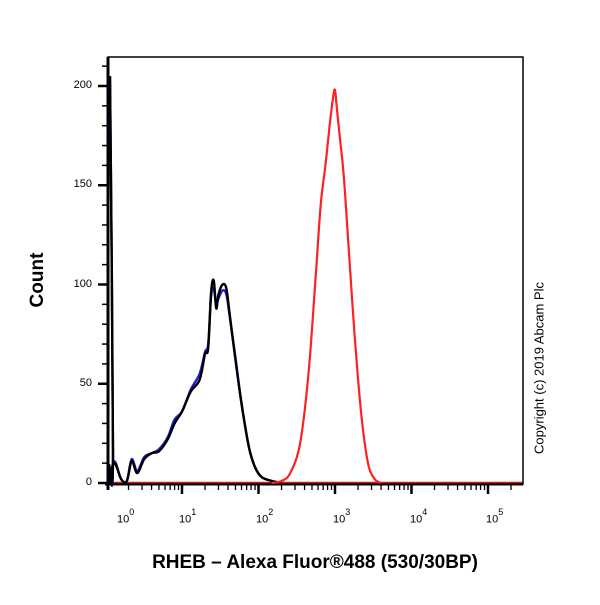 This screenshot has width=600, height=605. Describe the element at coordinates (326, 286) in the screenshot. I see `series-rheb` at that location.